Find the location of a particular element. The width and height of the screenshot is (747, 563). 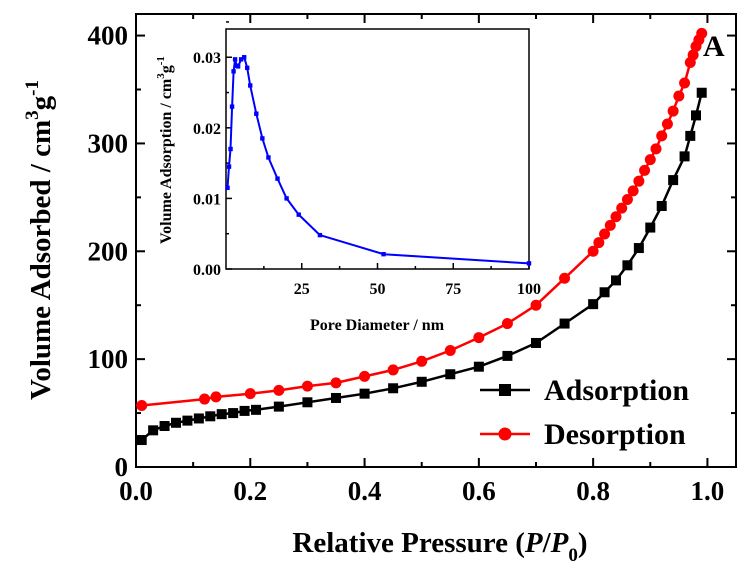

main-y-axis-label: Volume Adsorbed / cm3g-1 is located at coordinates (39, 240).